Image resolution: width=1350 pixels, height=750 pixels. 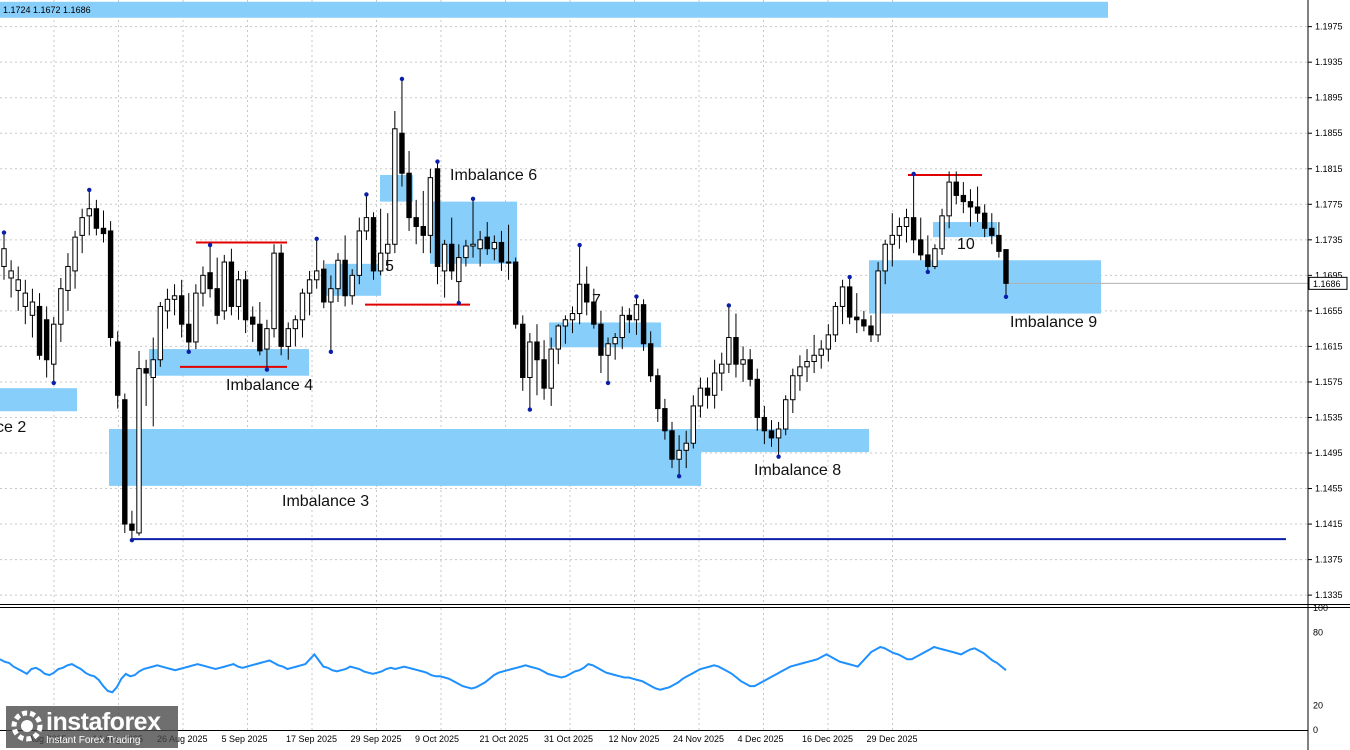 What do you see at coordinates (269, 385) in the screenshot?
I see `zone-label: Imbalance 4` at bounding box center [269, 385].